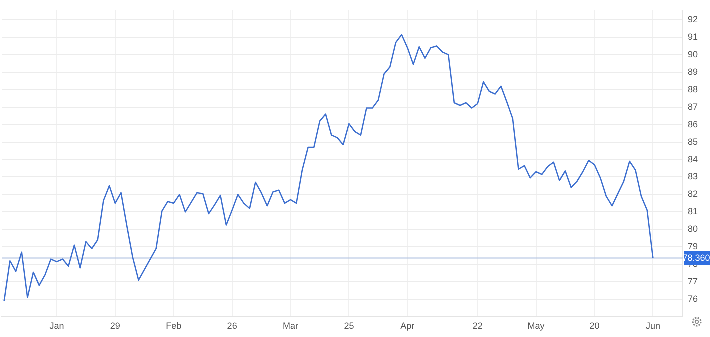 This screenshot has height=337, width=710. Describe the element at coordinates (693, 194) in the screenshot. I see `y-tick-label: 82` at that location.